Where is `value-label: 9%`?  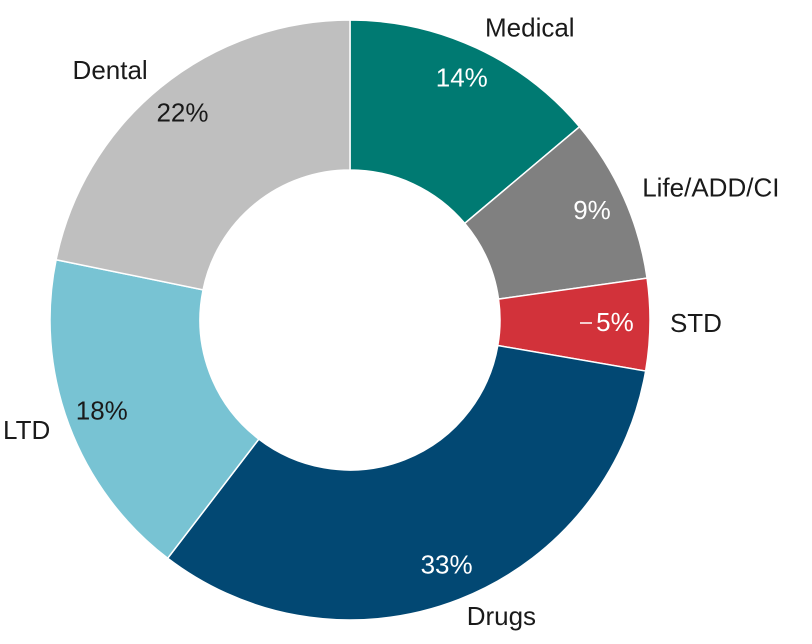 value-label: 9% is located at coordinates (592, 210).